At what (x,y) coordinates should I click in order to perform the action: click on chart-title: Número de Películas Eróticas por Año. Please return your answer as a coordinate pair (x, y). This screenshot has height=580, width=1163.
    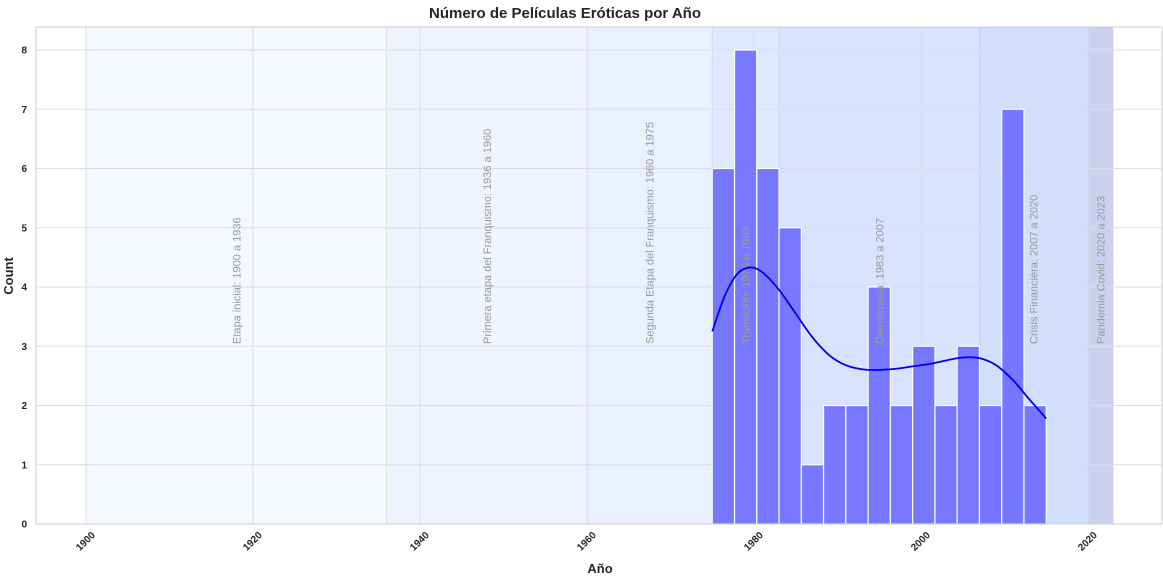
    Looking at the image, I should click on (565, 13).